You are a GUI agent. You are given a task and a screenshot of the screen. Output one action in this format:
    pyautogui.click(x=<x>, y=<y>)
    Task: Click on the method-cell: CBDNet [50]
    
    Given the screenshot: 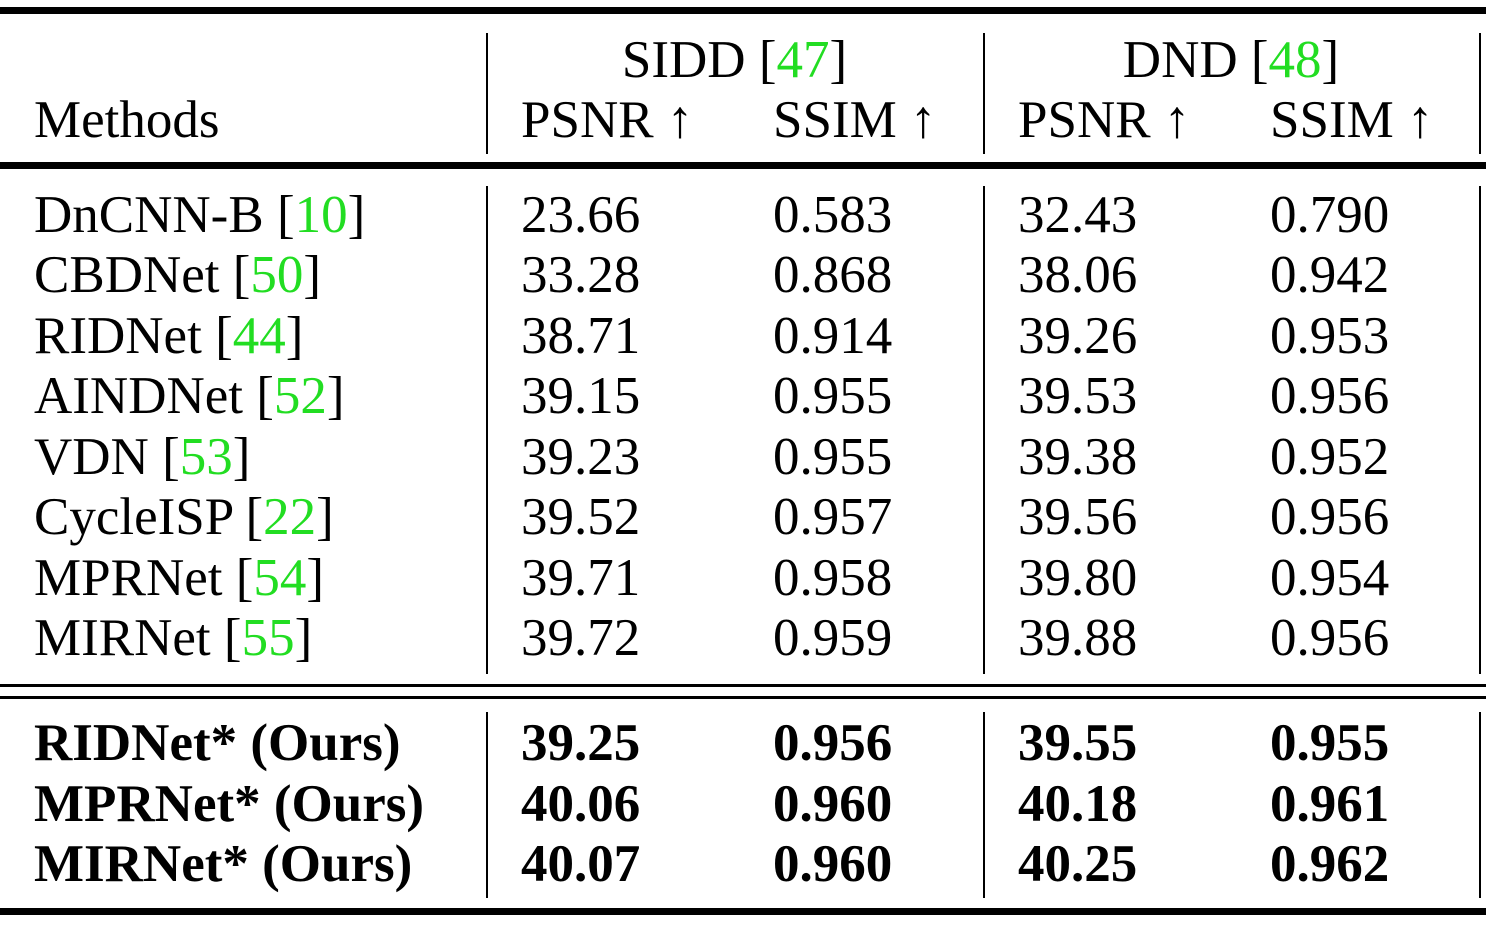 What is the action you would take?
    pyautogui.click(x=178, y=275)
    